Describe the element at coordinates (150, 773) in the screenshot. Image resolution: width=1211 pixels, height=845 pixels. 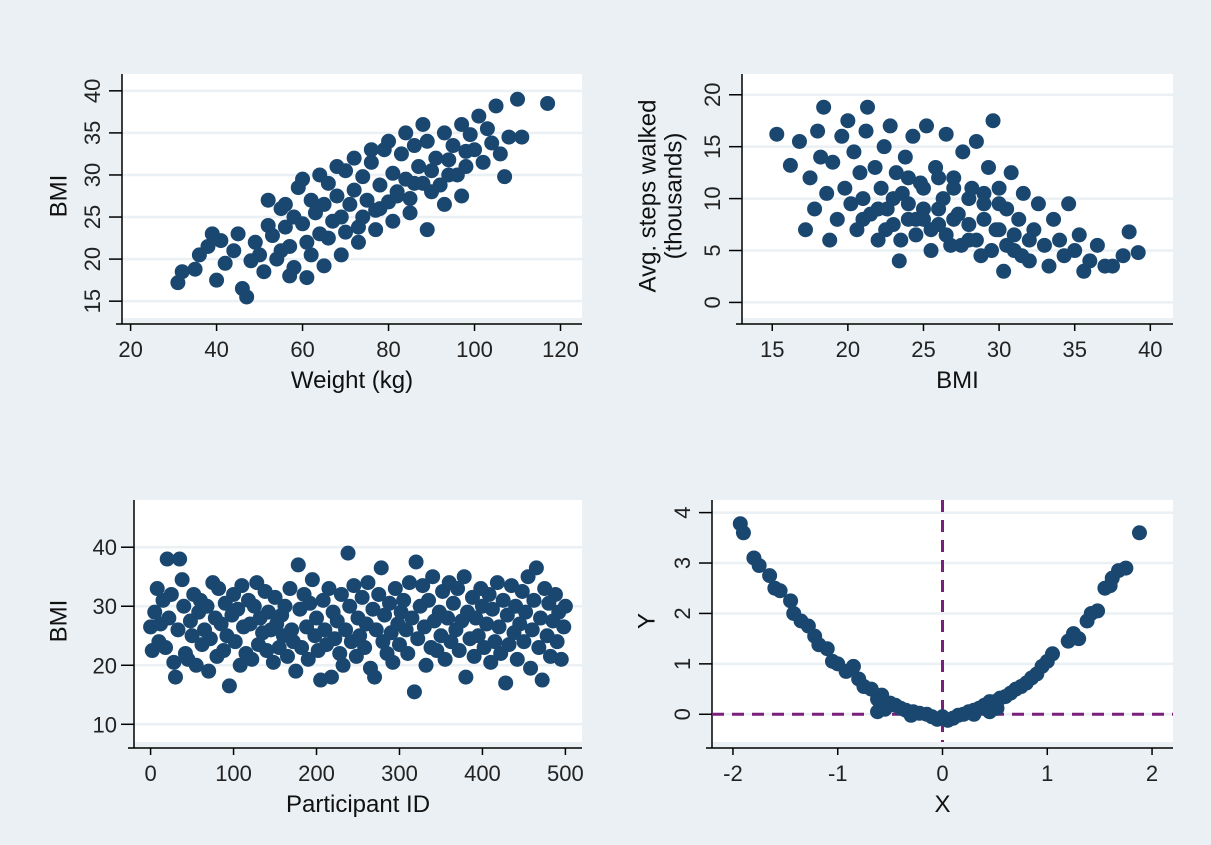
I see `x-tick-label: 0` at that location.